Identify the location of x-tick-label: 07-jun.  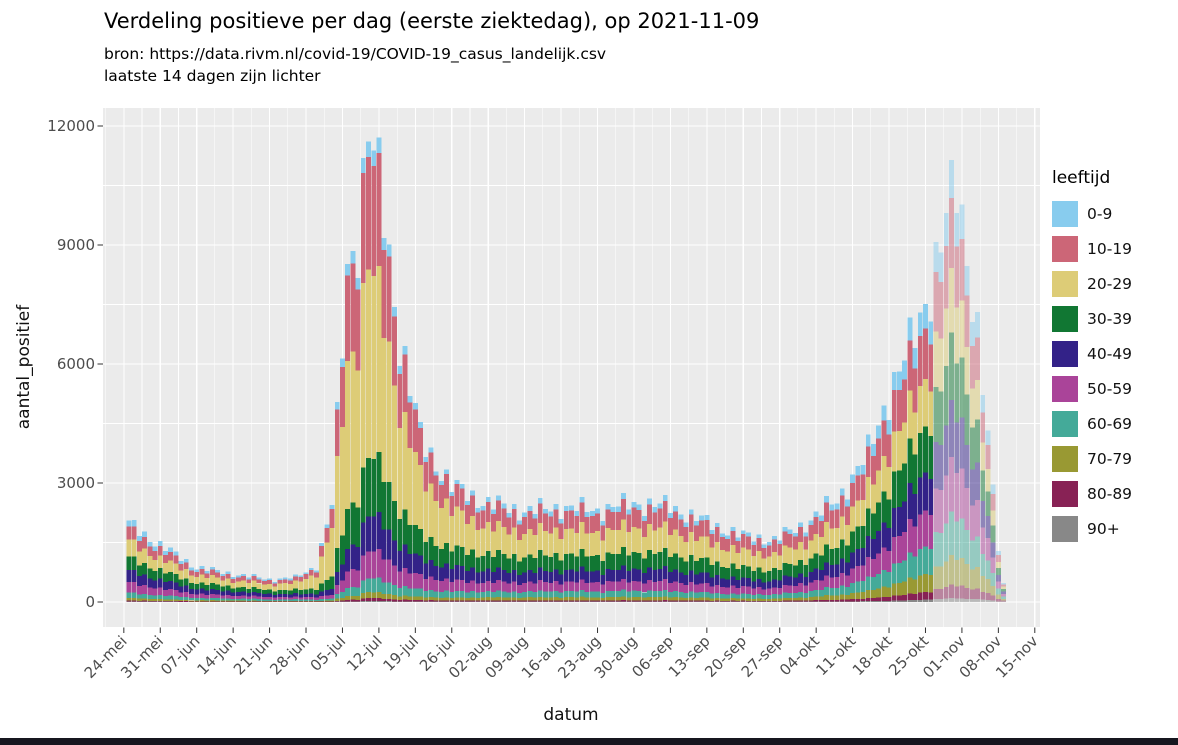
(180, 655).